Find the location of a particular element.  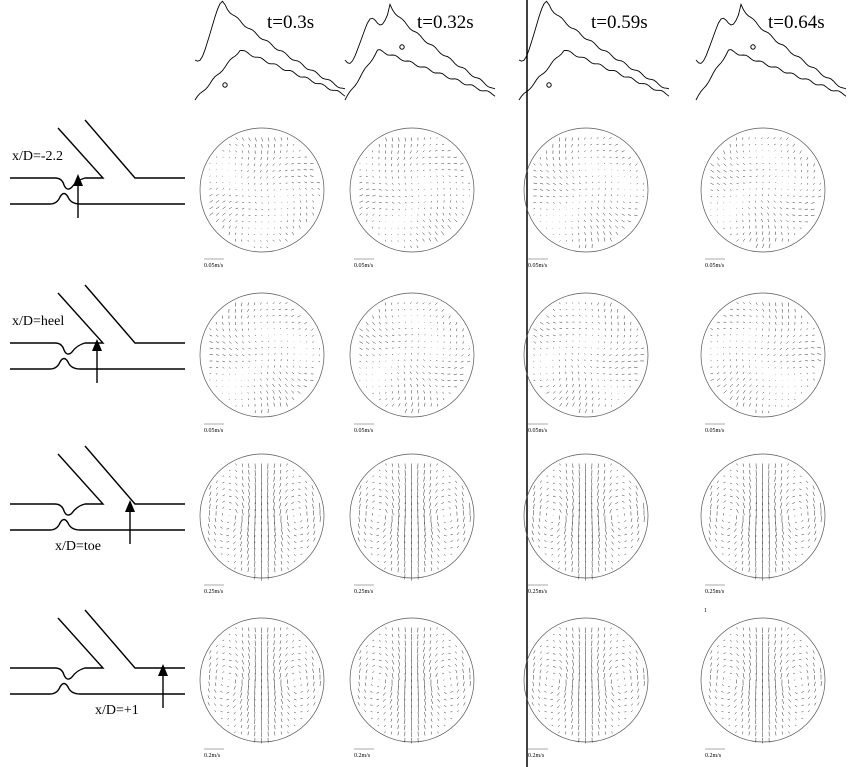

bifurcation-diagram: x/D=heel is located at coordinates (97, 333).